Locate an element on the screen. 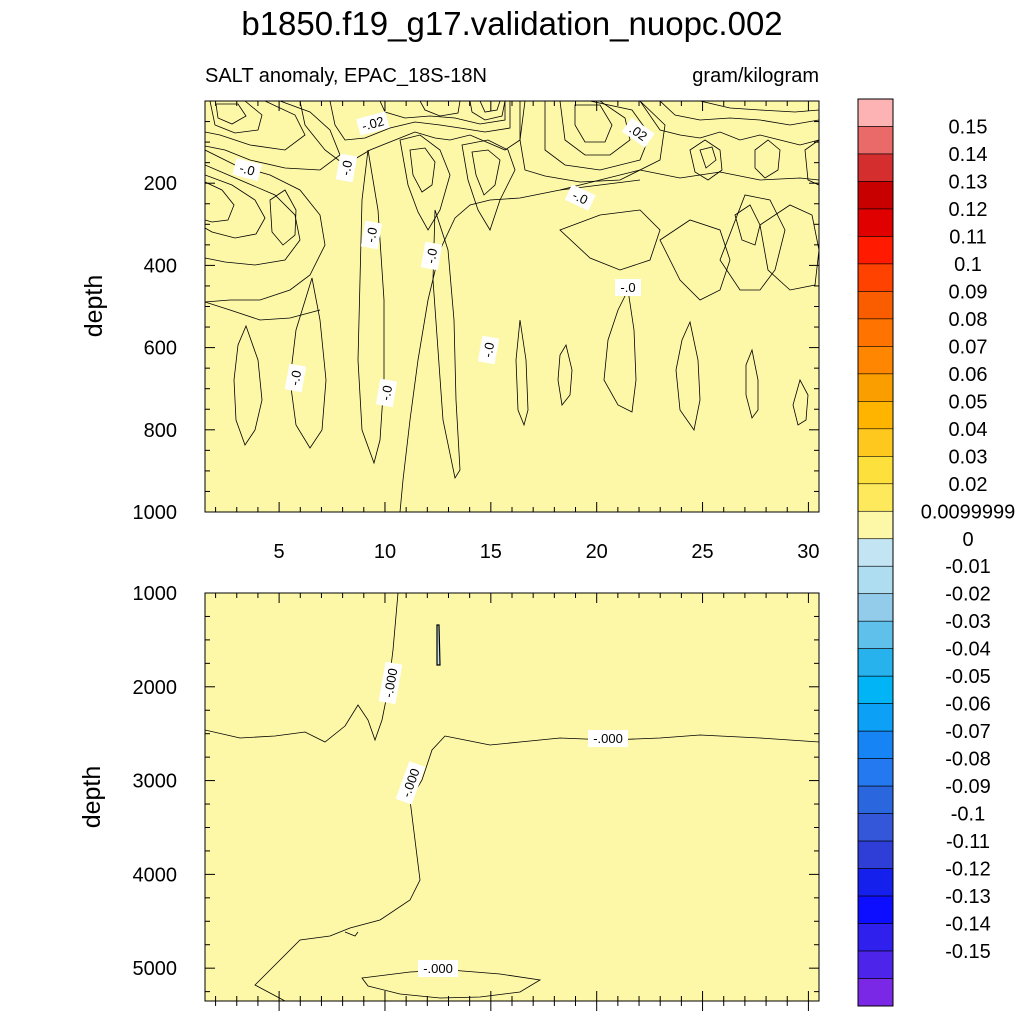 This screenshot has width=1024, height=1024. colorbar-label: 0.02 is located at coordinates (968, 485).